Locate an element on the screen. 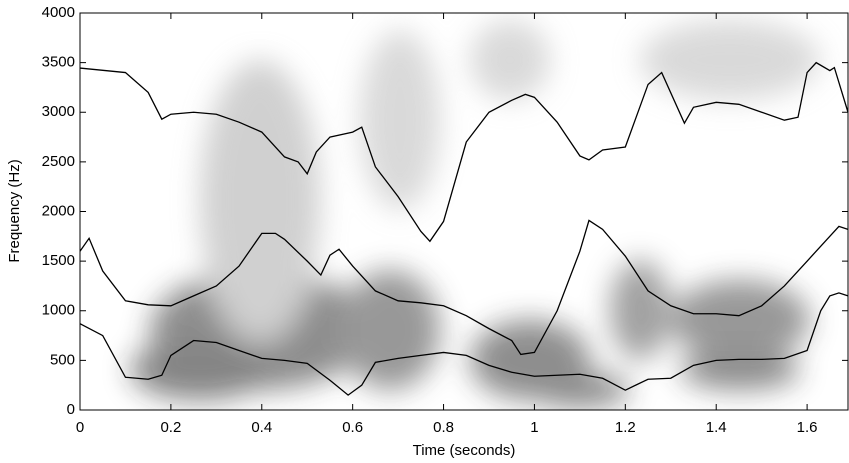 The width and height of the screenshot is (849, 463). x-tick-label: 1 is located at coordinates (534, 427).